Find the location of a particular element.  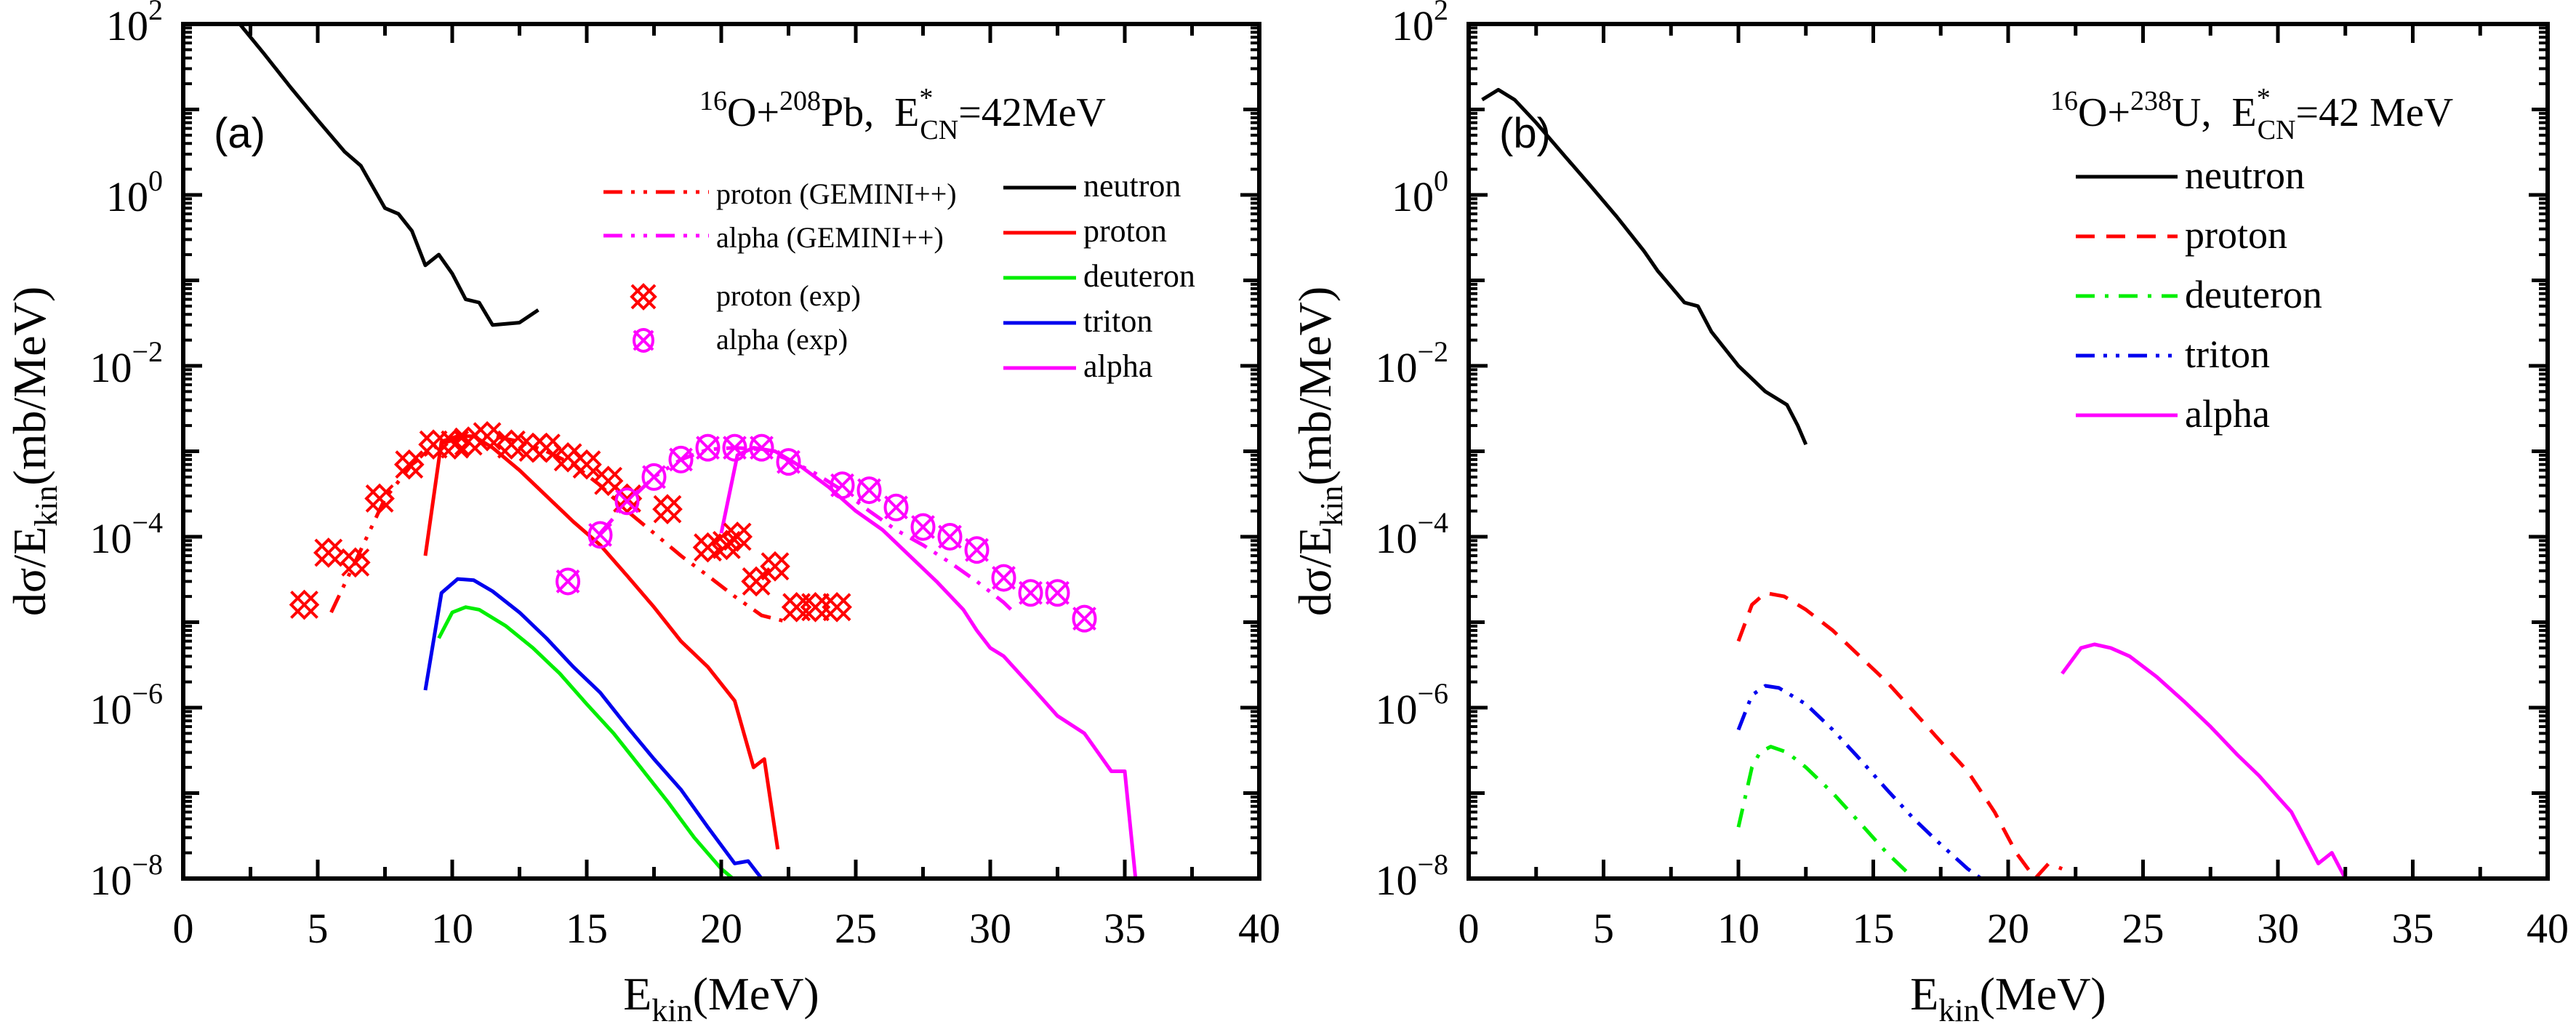

title-sub: CN is located at coordinates (939, 130).